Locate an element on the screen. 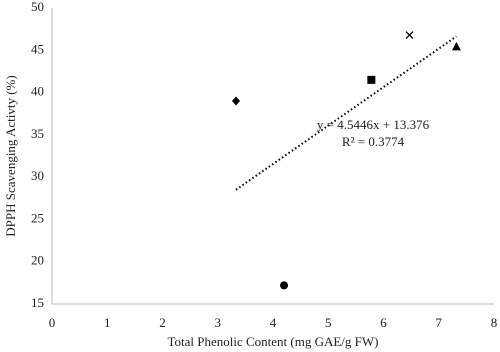 Image resolution: width=500 pixels, height=352 pixels. x-tick-label: 1 is located at coordinates (107, 322).